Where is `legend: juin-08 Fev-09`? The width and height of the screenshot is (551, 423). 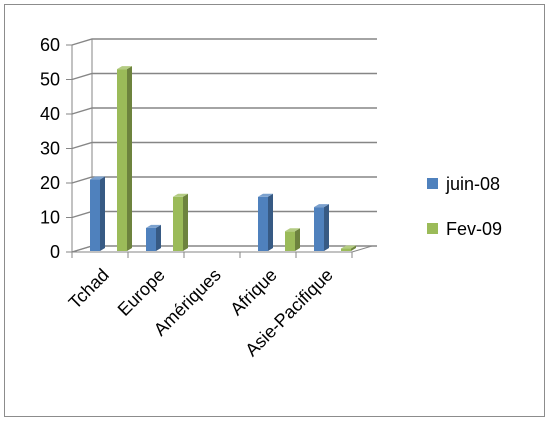 legend: juin-08 Fev-09 is located at coordinates (464, 206).